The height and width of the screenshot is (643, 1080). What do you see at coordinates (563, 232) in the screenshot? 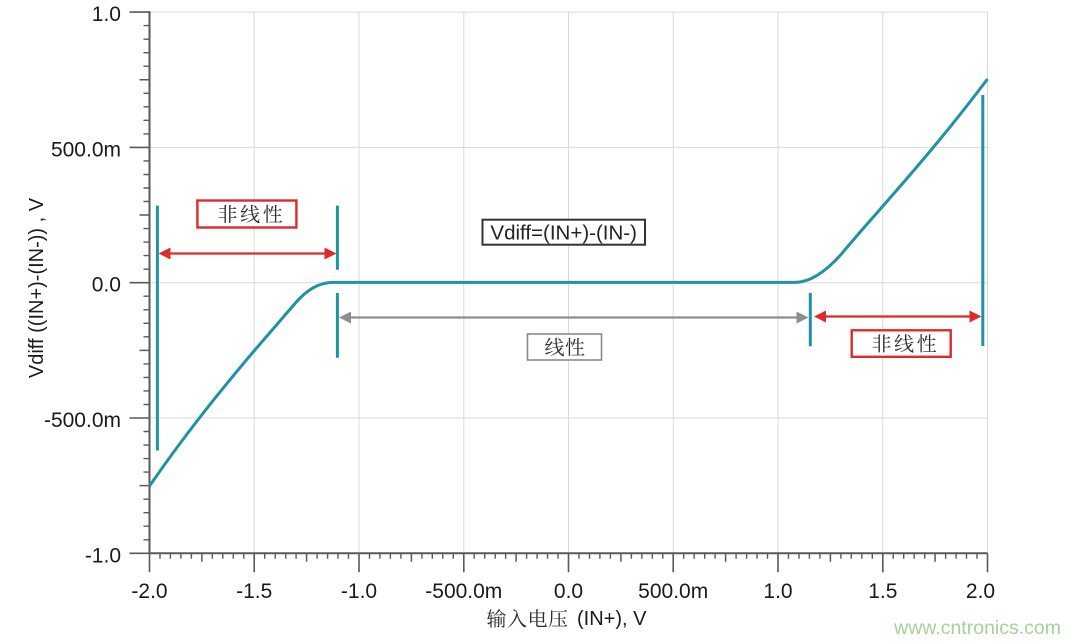
I see `svg-text: Vdiff=(IN+)-(IN-)` at bounding box center [563, 232].